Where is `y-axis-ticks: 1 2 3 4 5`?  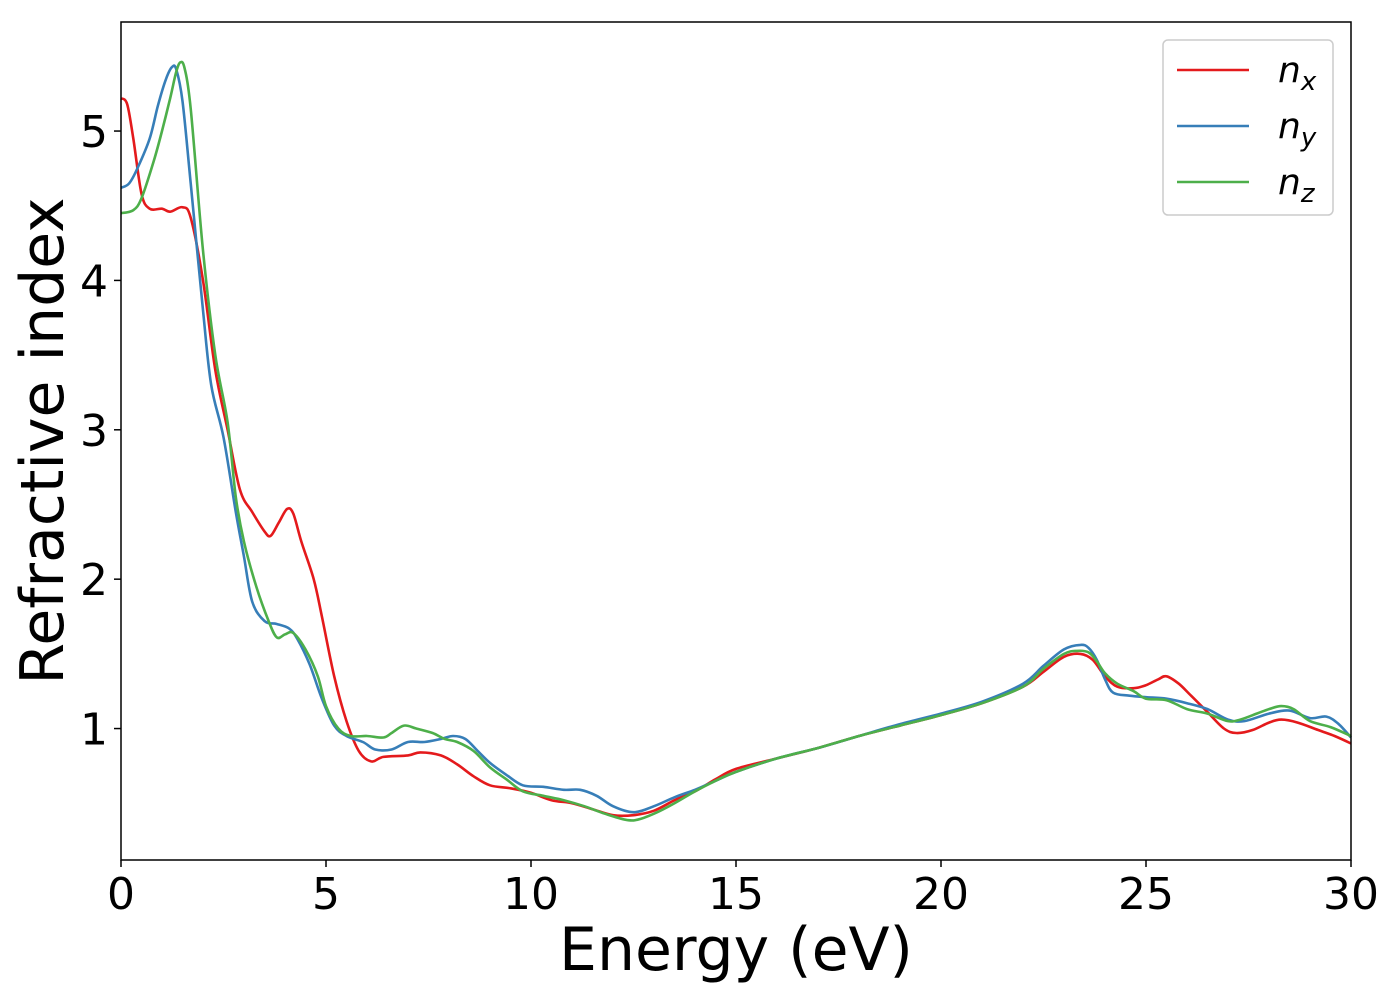 y-axis-ticks: 1 2 3 4 5 is located at coordinates (100, 431).